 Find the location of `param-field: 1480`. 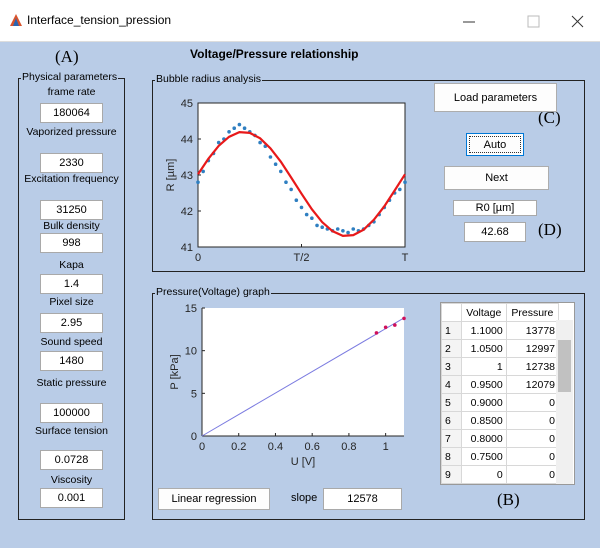

param-field: 1480 is located at coordinates (71, 361).